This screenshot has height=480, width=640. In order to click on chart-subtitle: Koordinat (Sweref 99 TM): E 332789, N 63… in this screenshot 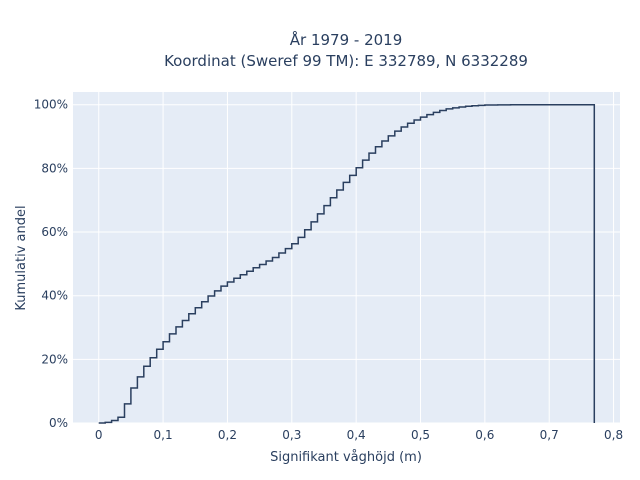, I will do `click(346, 61)`.